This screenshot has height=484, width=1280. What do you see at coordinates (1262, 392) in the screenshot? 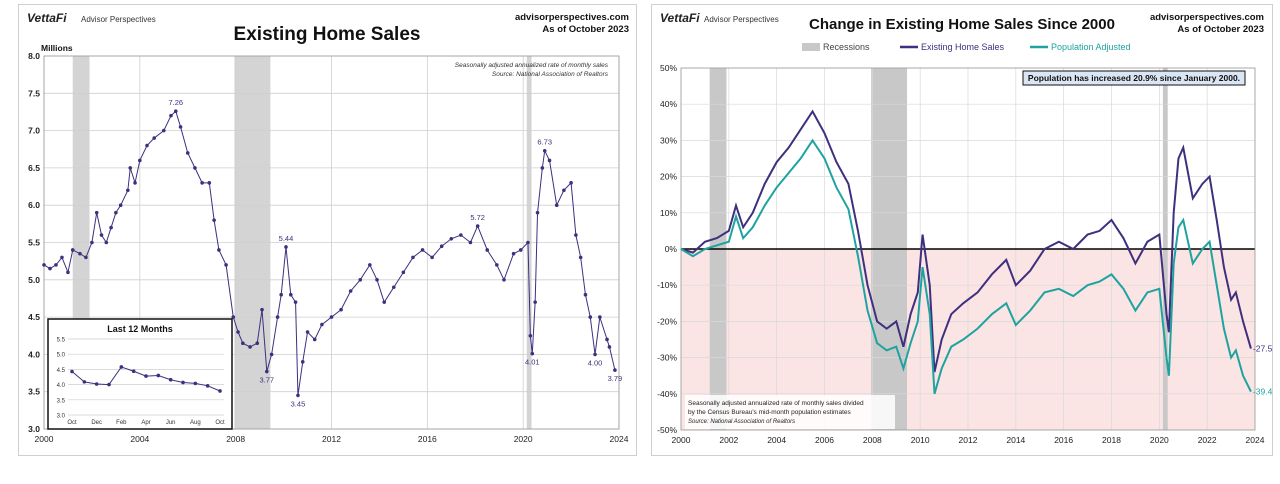
I see `end-label: -39.4%` at bounding box center [1262, 392].